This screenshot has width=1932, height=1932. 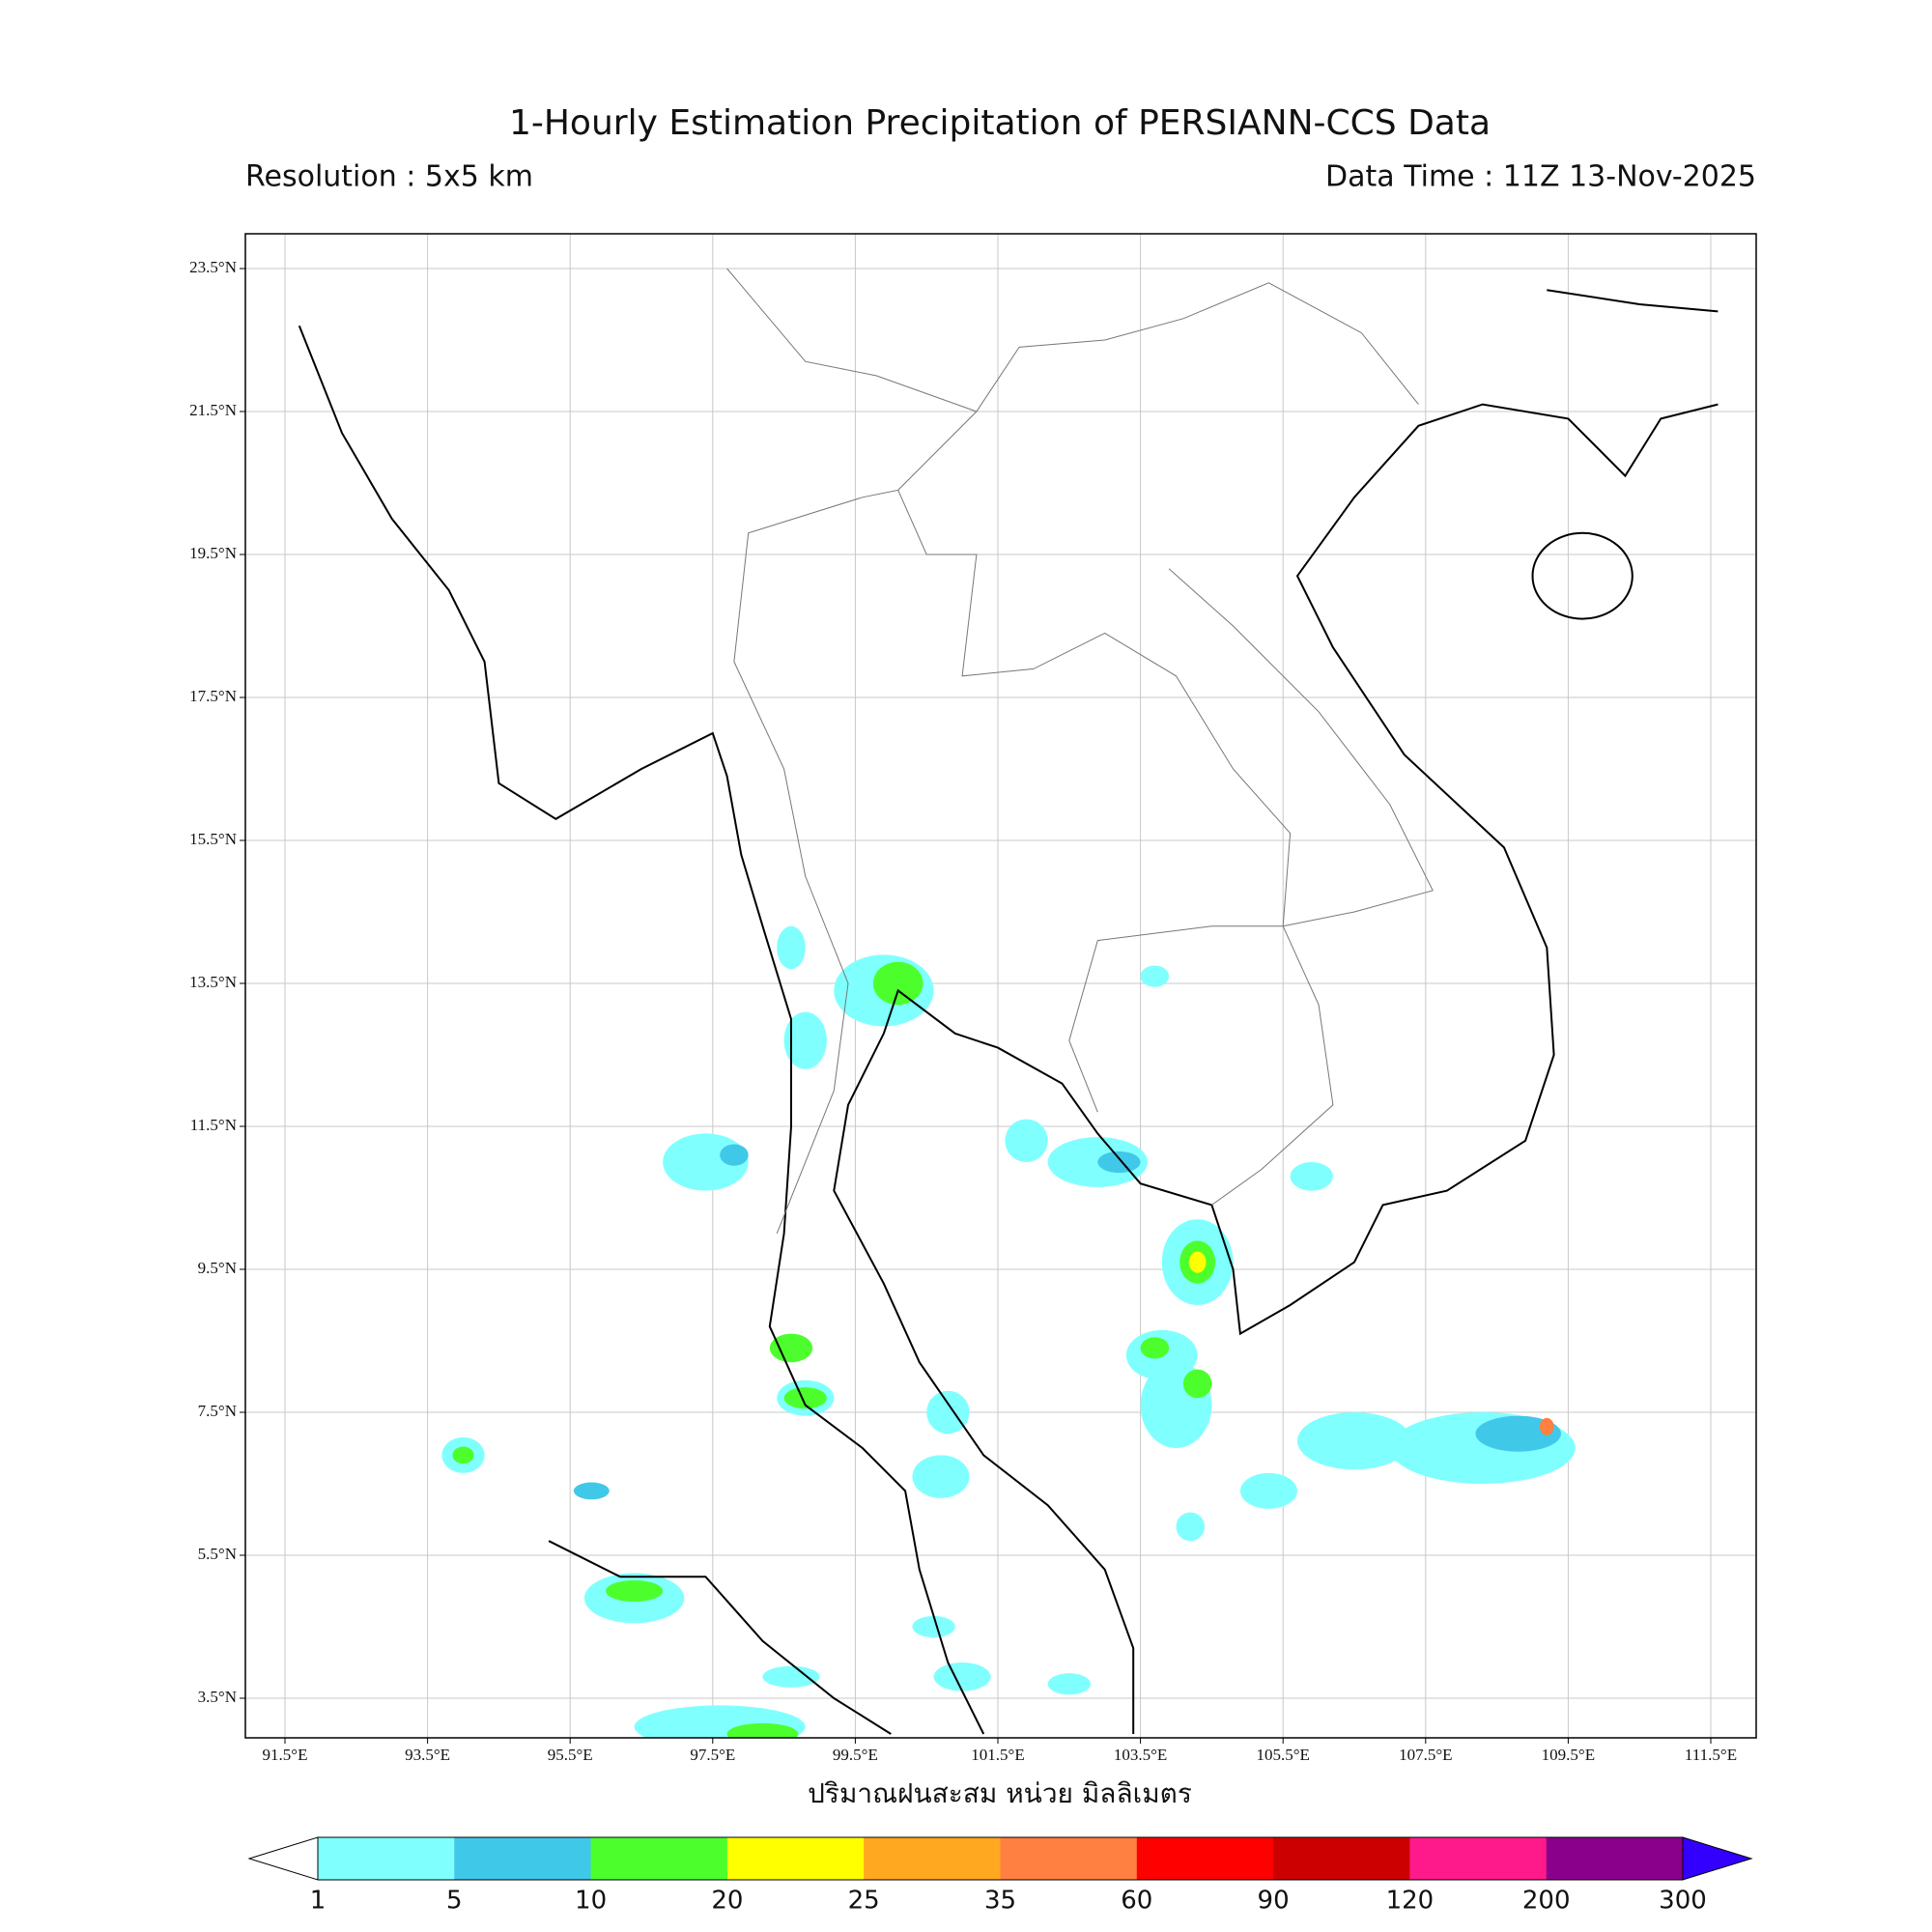 I want to click on resolution: Resolution : 5x5 km, so click(x=389, y=177).